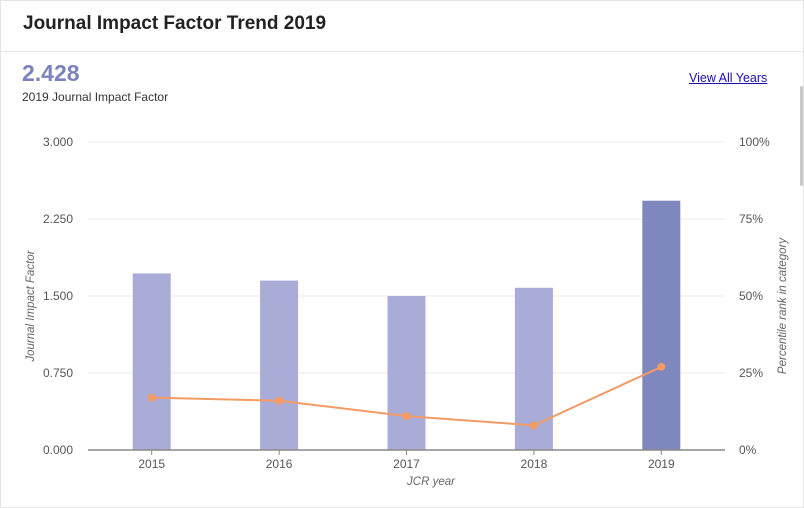  Describe the element at coordinates (31, 305) in the screenshot. I see `y-left-axis-title: Journal Impact Factor` at that location.